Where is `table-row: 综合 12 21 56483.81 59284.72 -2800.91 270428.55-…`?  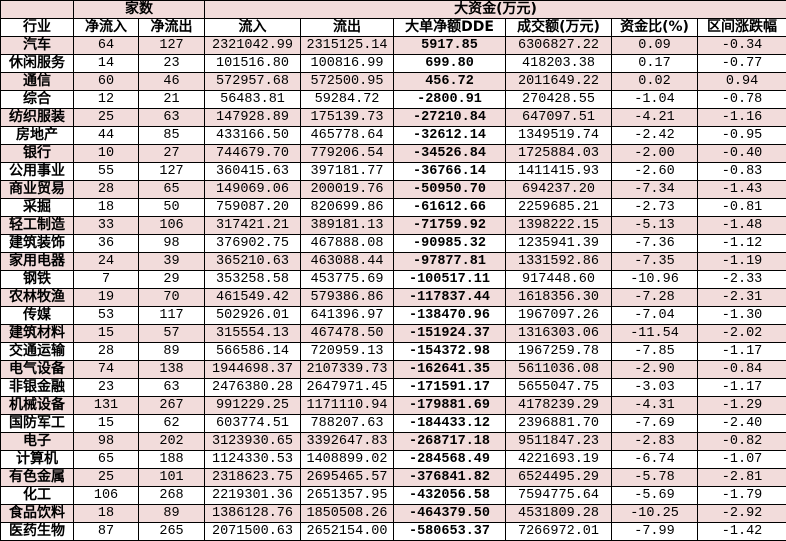 table-row: 综合 12 21 56483.81 59284.72 -2800.91 270428.55-… is located at coordinates (393, 99).